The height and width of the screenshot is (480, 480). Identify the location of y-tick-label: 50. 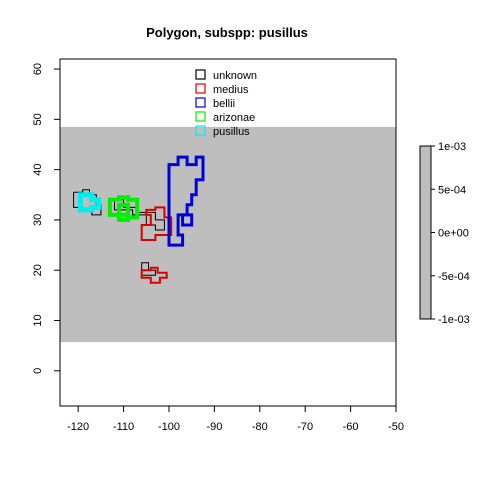
(38, 119).